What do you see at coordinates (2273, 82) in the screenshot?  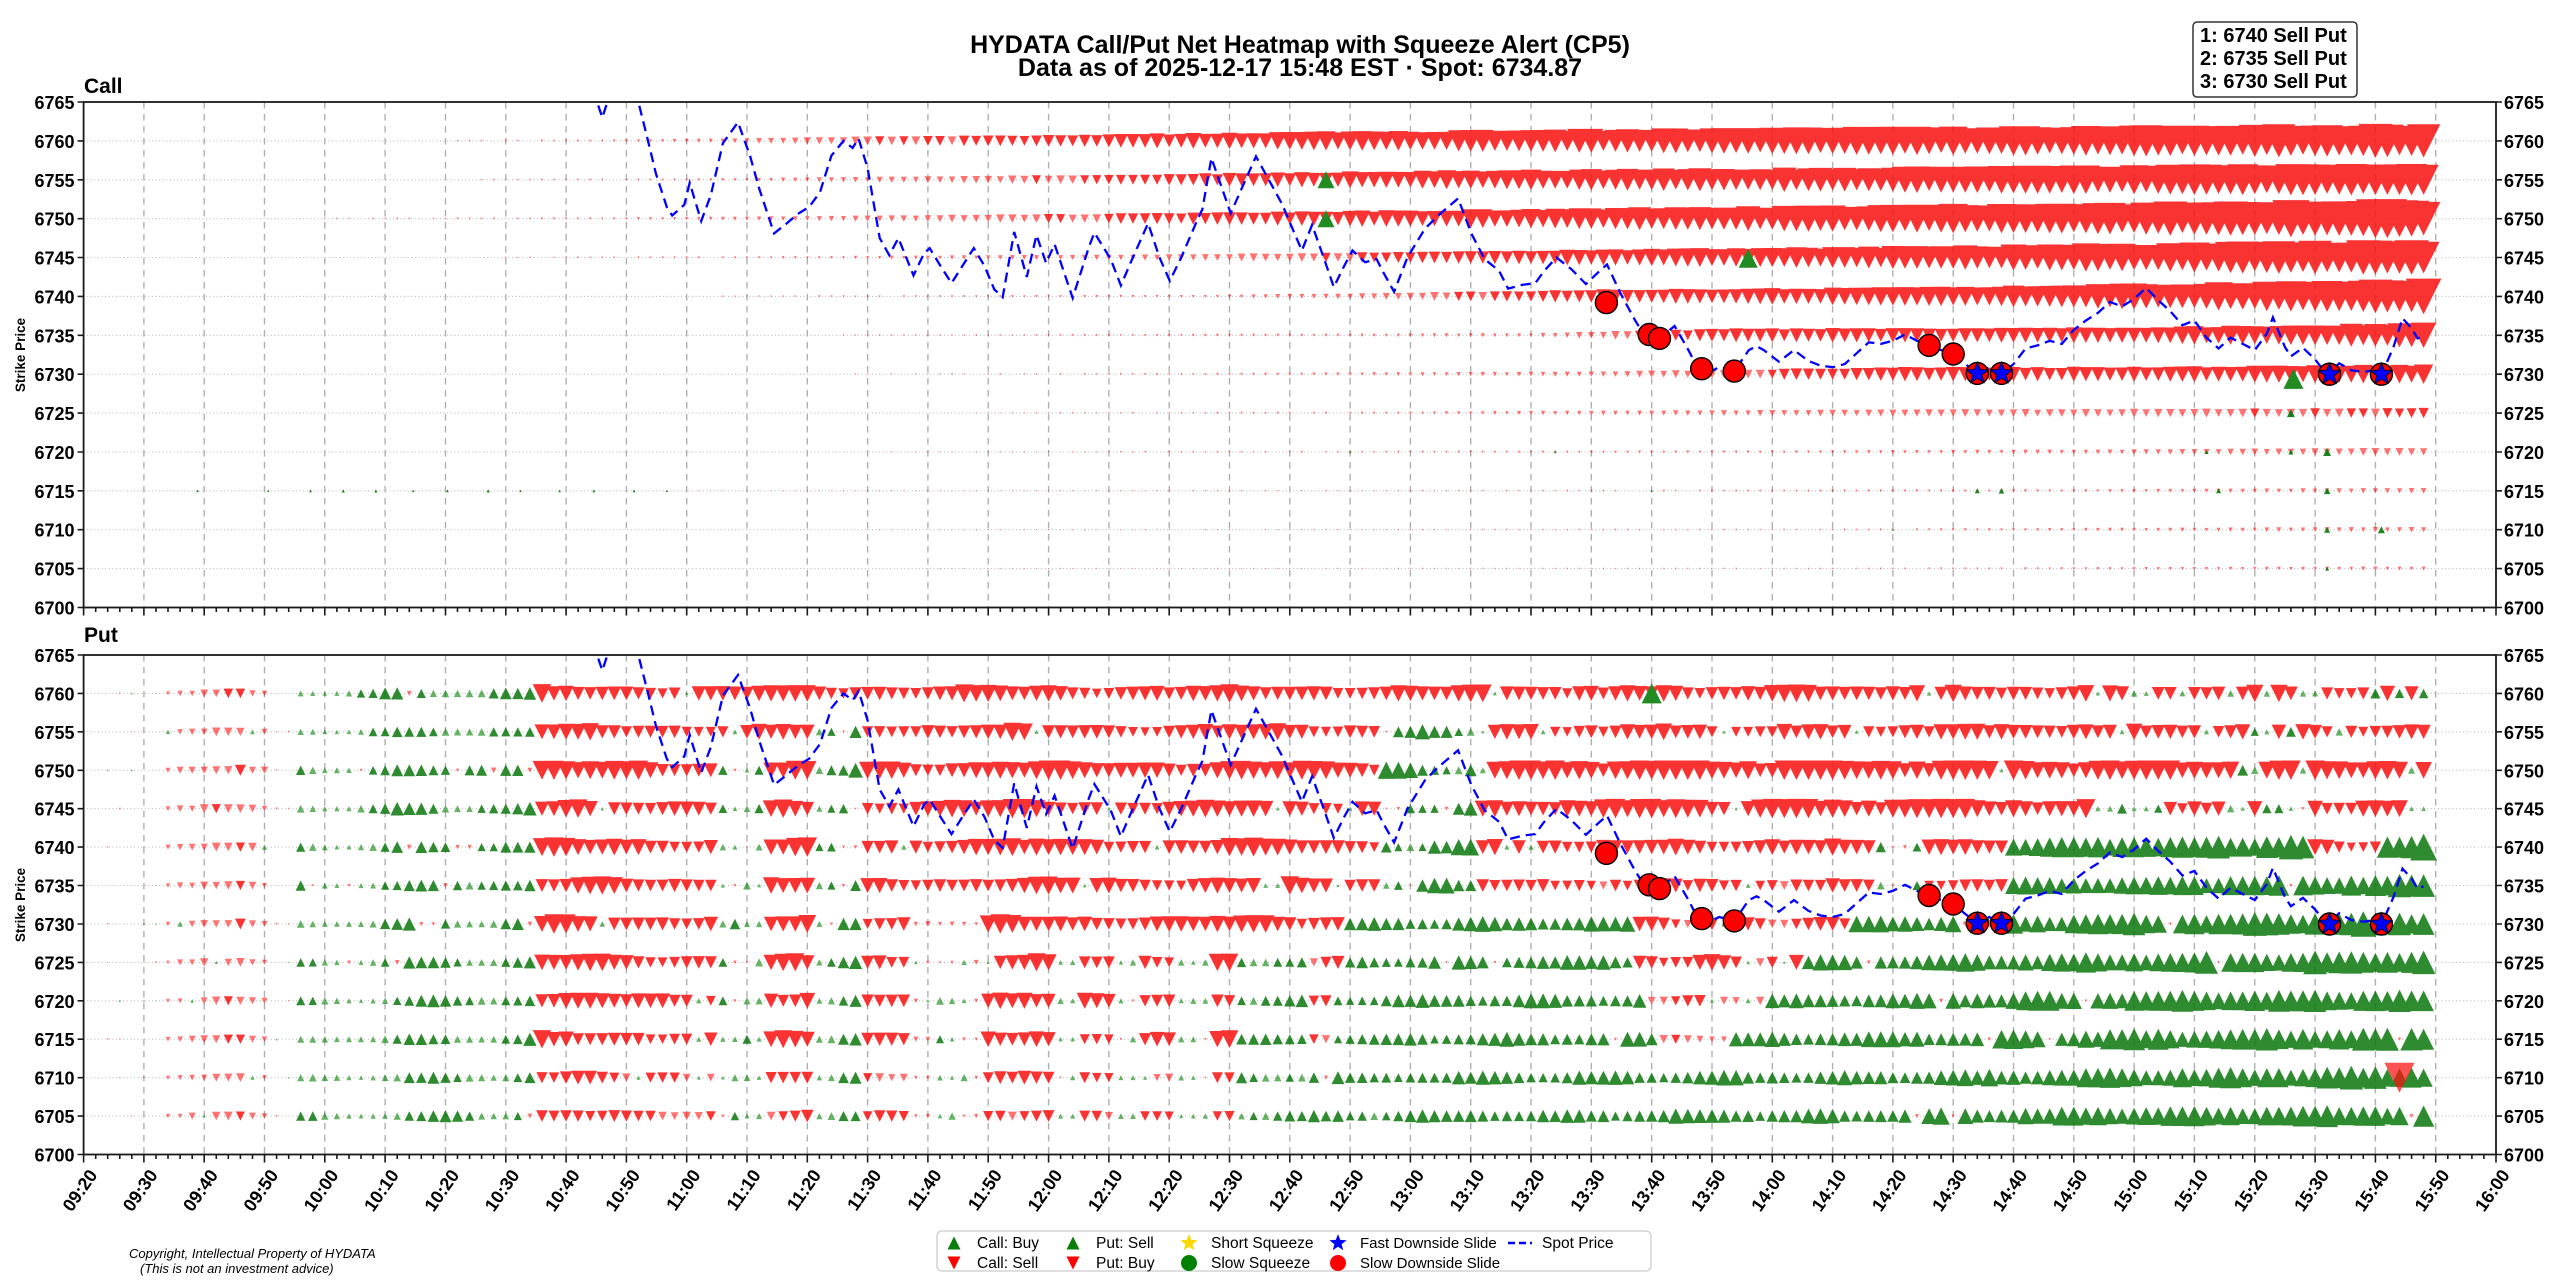 I see `svg-text: 3: 6730 Sell Put` at bounding box center [2273, 82].